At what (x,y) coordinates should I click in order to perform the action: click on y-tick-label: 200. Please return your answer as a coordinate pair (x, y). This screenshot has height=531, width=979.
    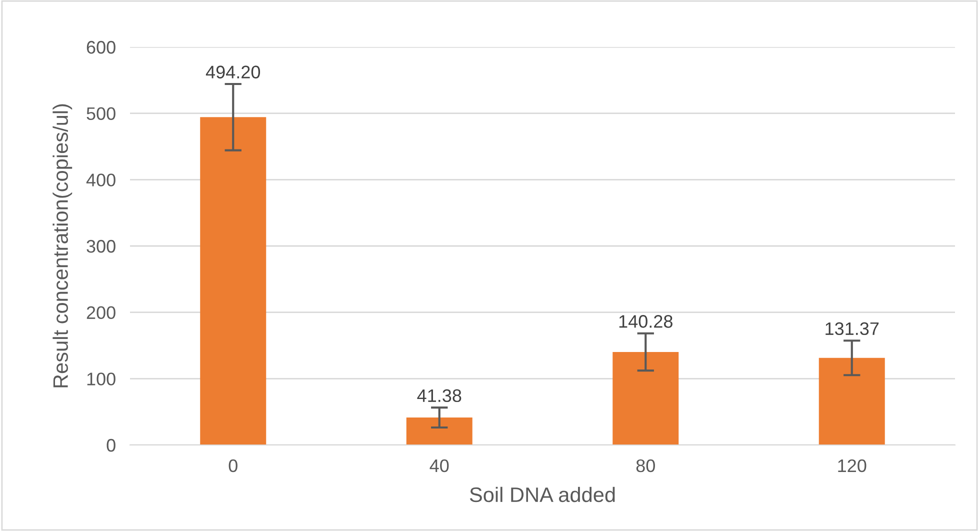
    Looking at the image, I should click on (101, 313).